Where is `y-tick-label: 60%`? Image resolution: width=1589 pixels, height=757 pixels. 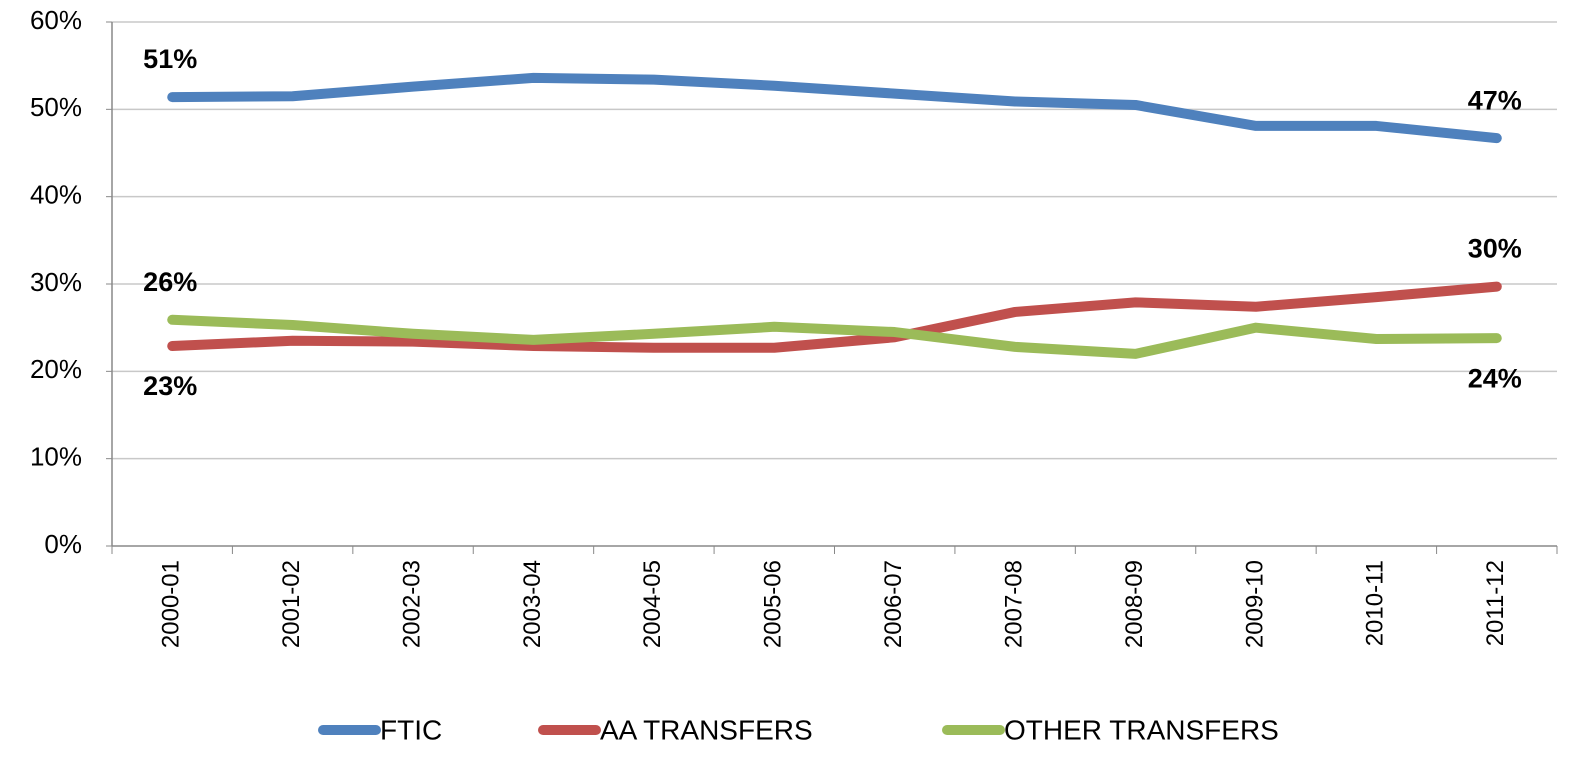 y-tick-label: 60% is located at coordinates (56, 20).